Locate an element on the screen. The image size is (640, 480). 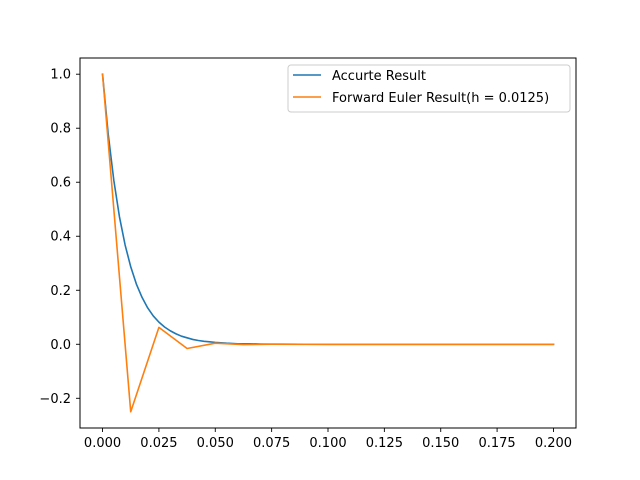
x-tick-label: 0.000 is located at coordinates (102, 443).